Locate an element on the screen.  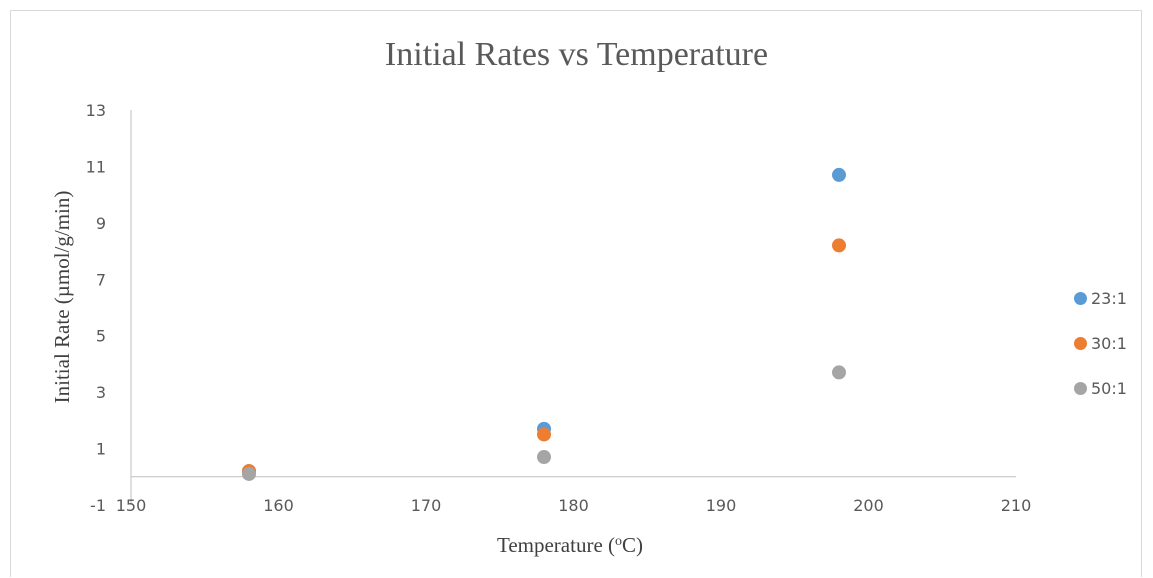
y-tick-label: 7 is located at coordinates (101, 279).